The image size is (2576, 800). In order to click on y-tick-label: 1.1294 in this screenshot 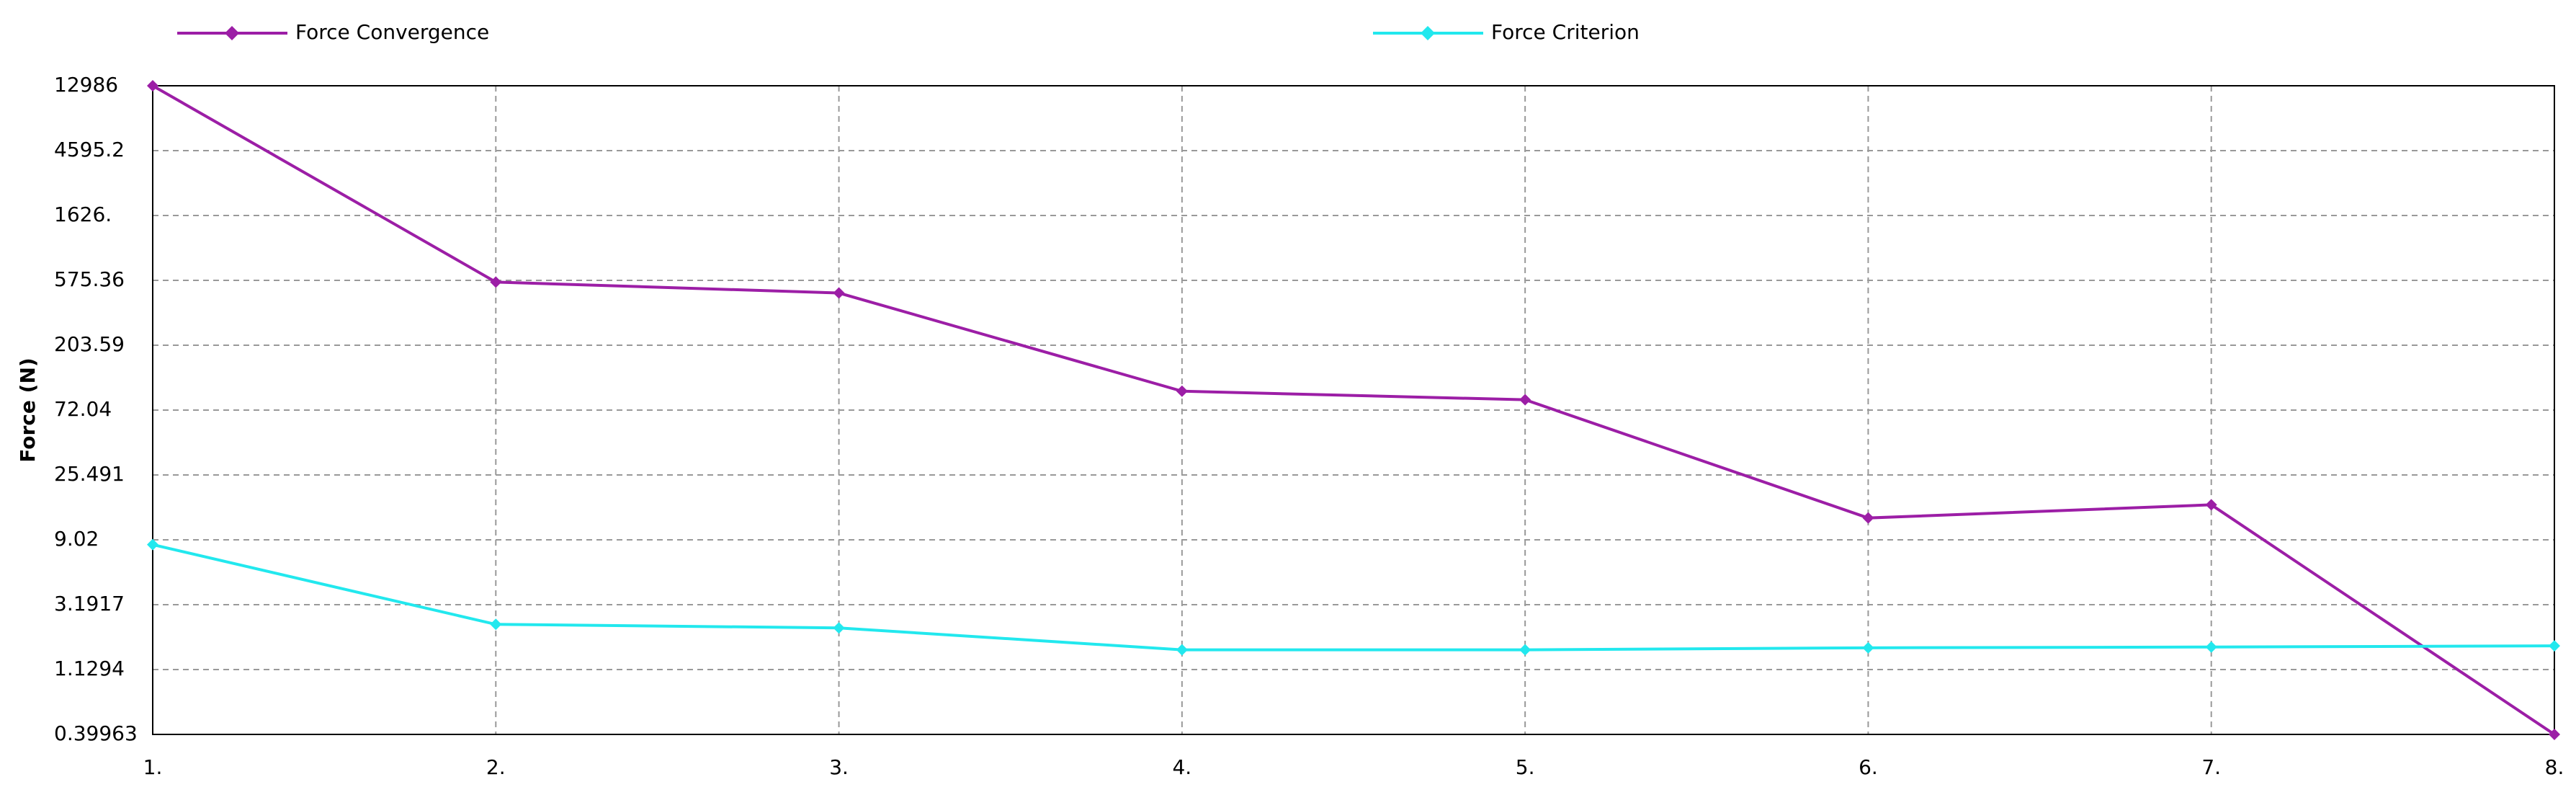, I will do `click(89, 668)`.